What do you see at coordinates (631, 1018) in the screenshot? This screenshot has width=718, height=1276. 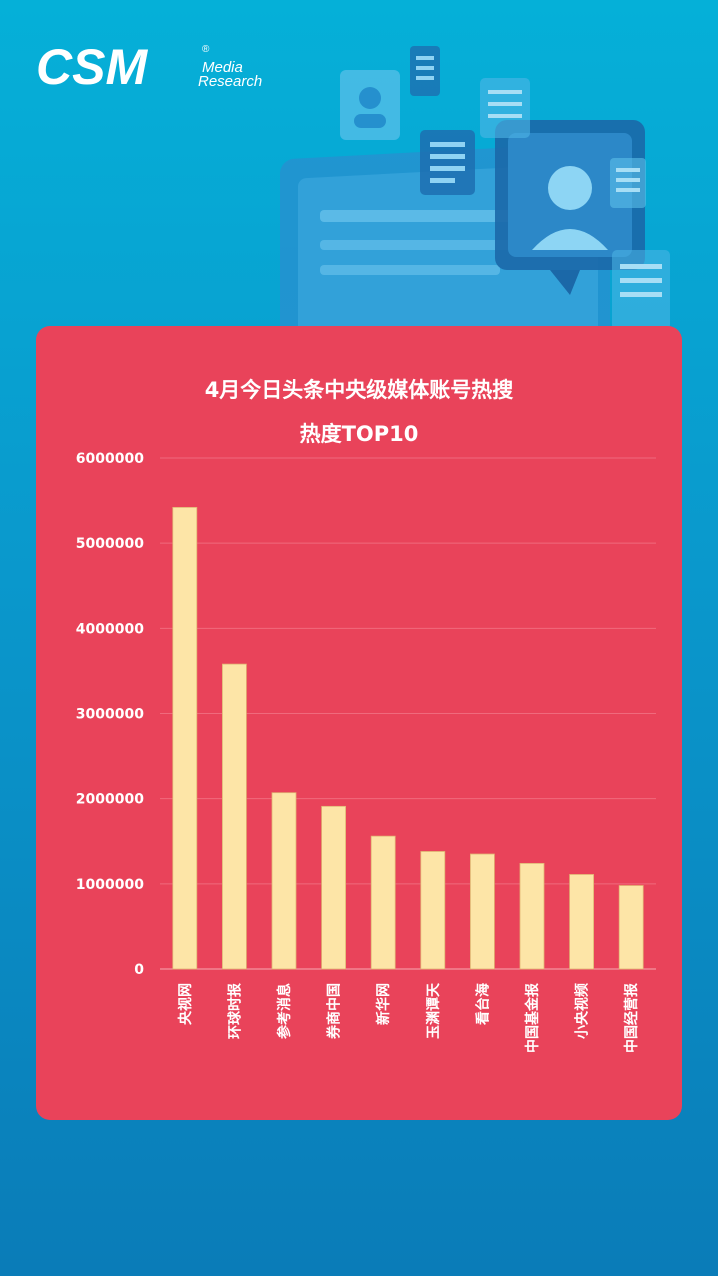 I see `x-category-label: 中国经营报` at bounding box center [631, 1018].